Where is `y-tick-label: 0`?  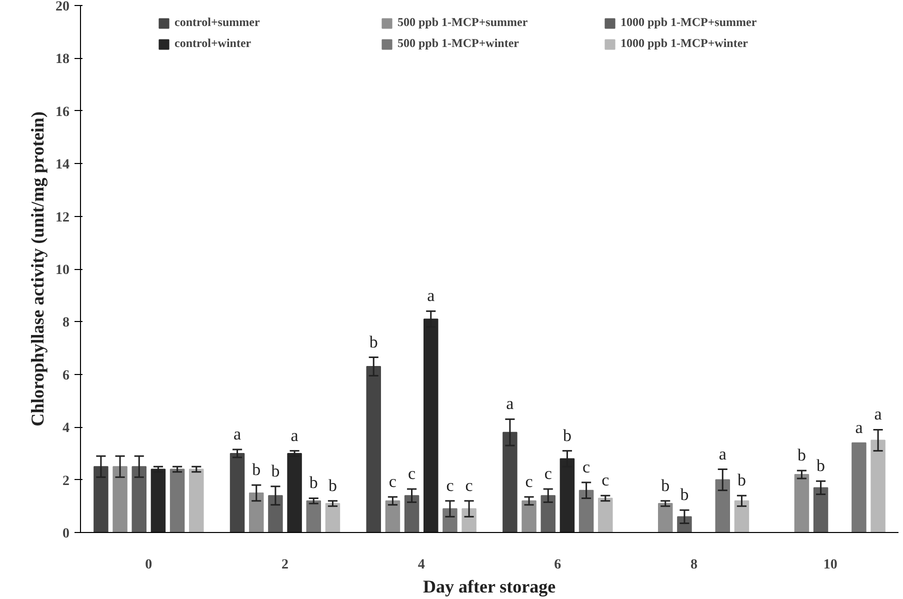 y-tick-label: 0 is located at coordinates (66, 534).